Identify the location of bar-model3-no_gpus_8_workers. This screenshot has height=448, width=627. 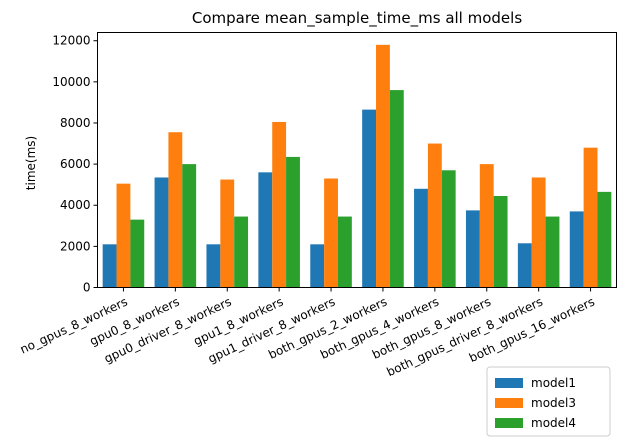
(123, 235).